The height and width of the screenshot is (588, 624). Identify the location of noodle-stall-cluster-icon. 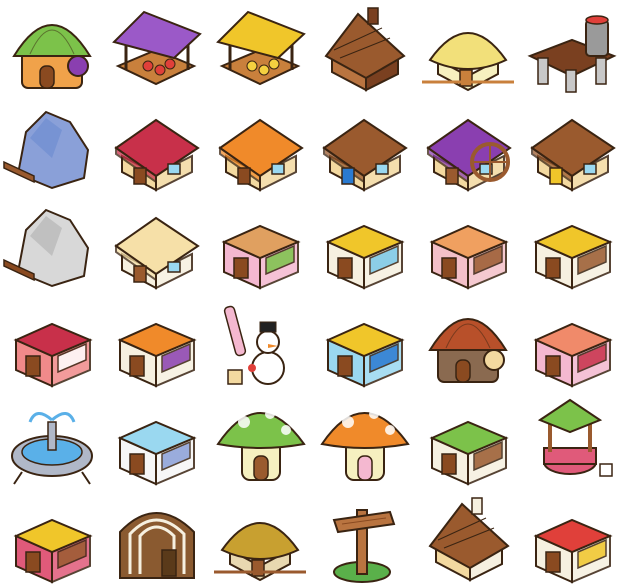
(468, 539).